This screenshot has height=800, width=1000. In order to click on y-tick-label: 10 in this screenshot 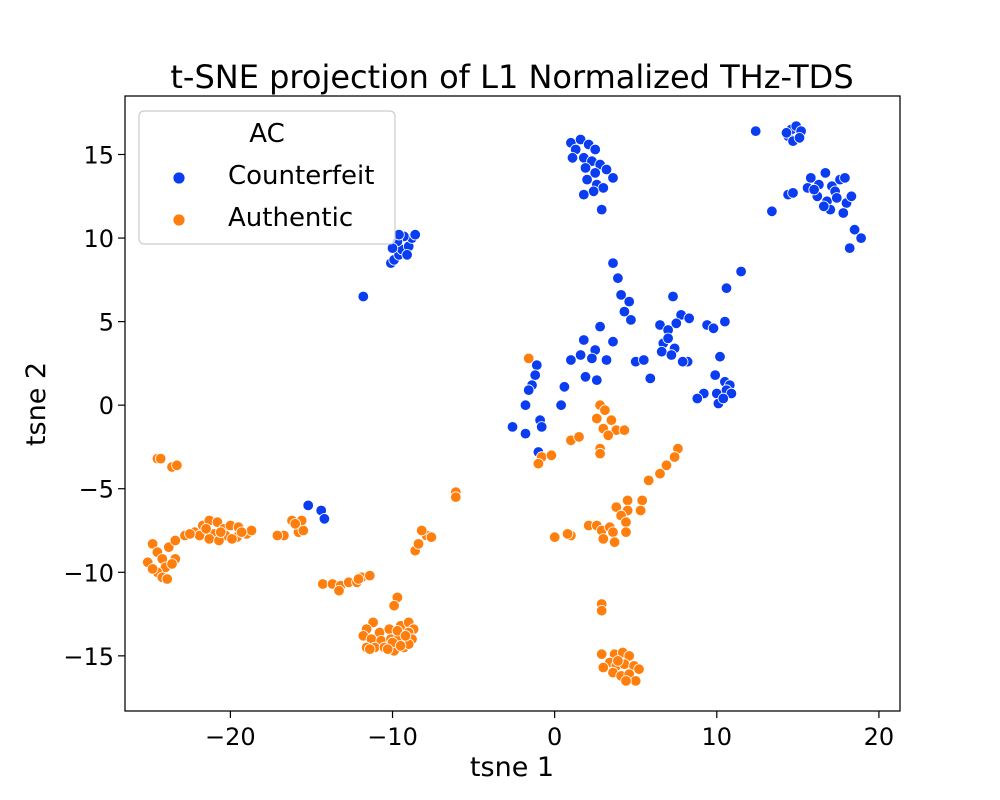, I will do `click(98, 239)`.